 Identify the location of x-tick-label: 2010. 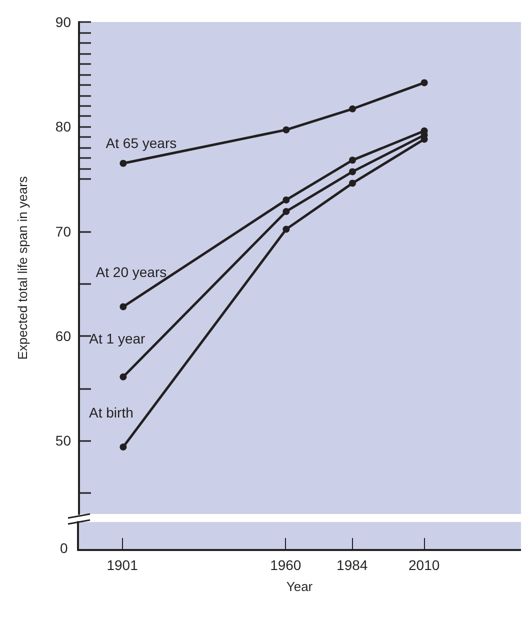
(424, 565).